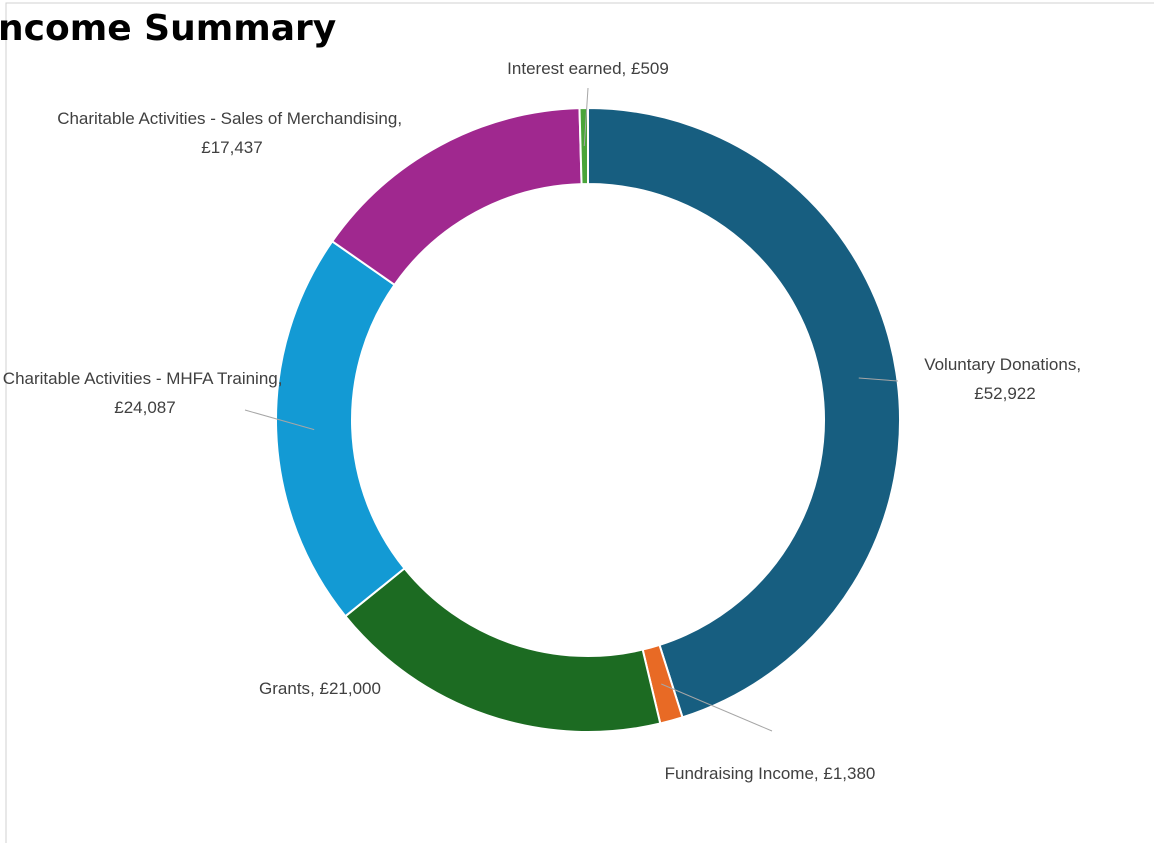  I want to click on category-label: Charitable Activities - MHFA Training, so click(140, 378).